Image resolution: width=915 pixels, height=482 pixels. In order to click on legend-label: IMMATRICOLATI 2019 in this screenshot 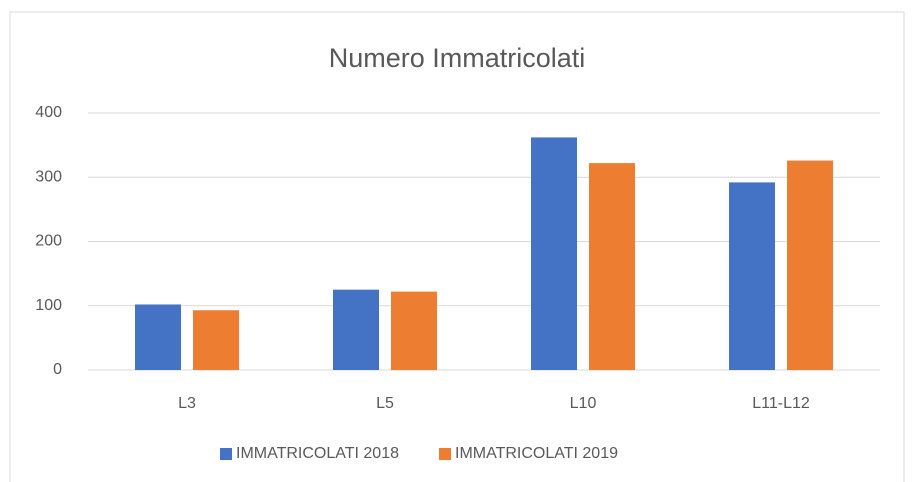, I will do `click(536, 453)`.